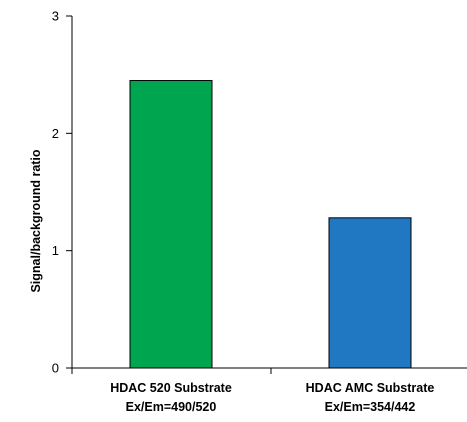  I want to click on x-category-label: Ex/Em=490/520, so click(171, 407).